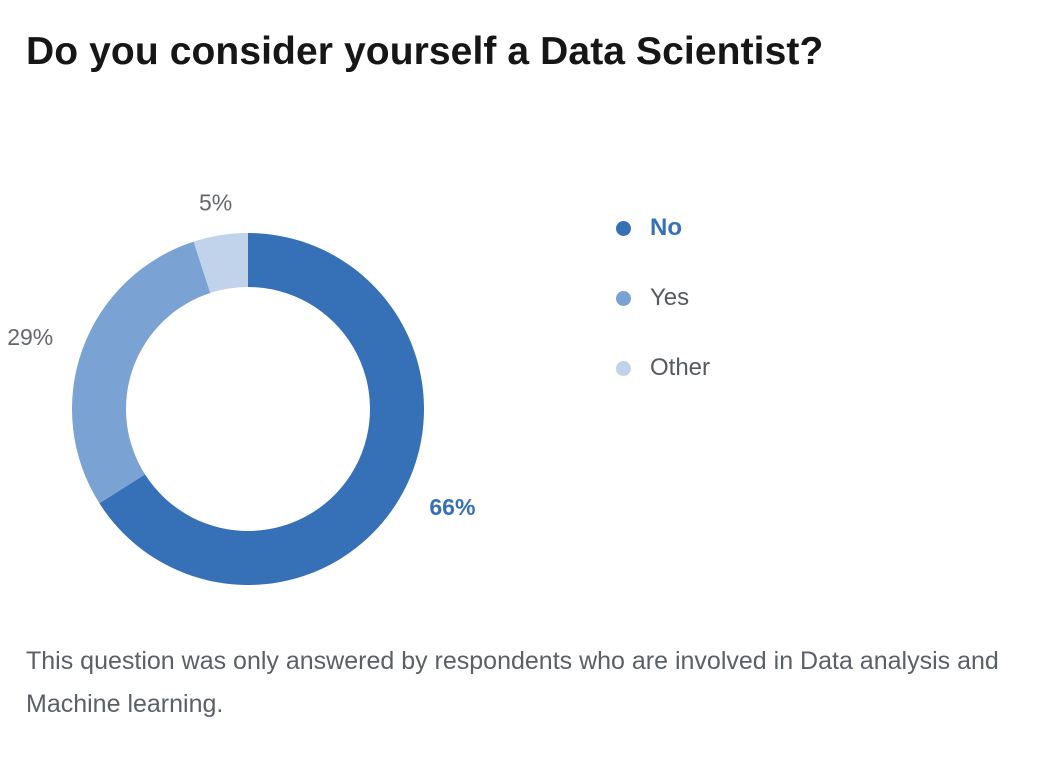  Describe the element at coordinates (670, 297) in the screenshot. I see `legend-label-yes: Yes` at that location.